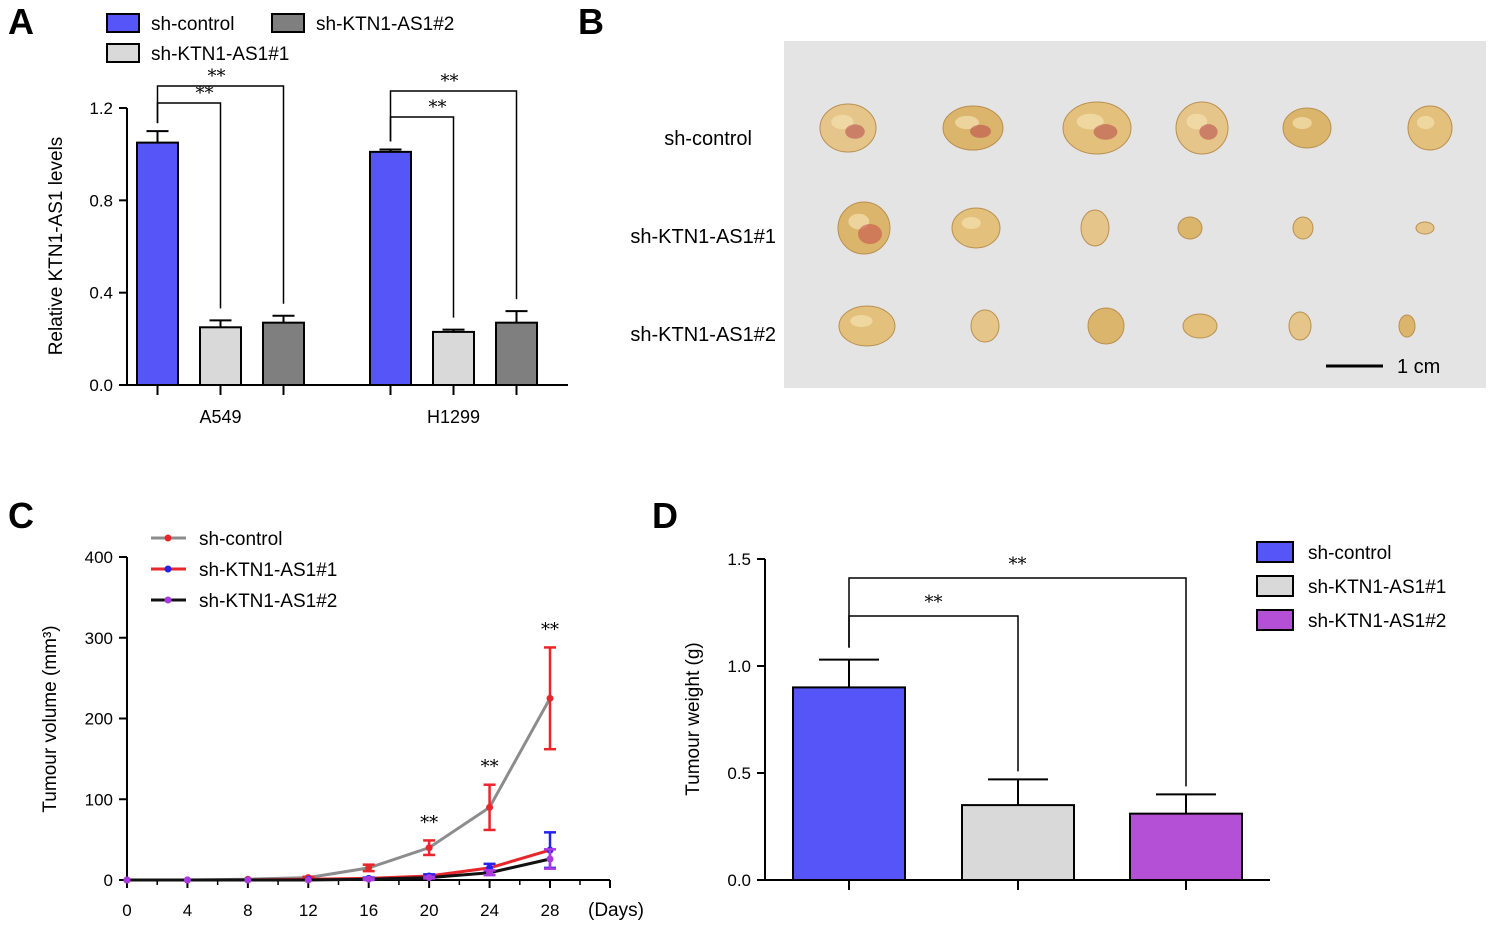 Image resolution: width=1494 pixels, height=929 pixels. Describe the element at coordinates (99, 557) in the screenshot. I see `panel-c-y-tick-label: 400` at that location.